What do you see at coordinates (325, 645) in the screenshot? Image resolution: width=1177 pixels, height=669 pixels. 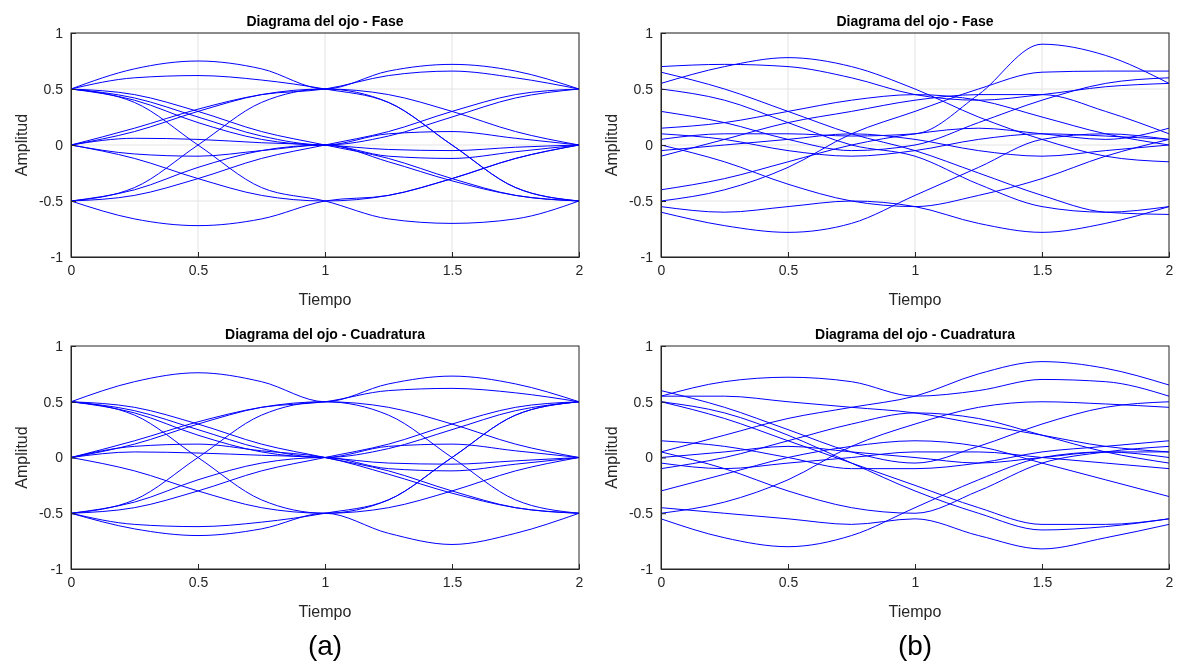 I see `text: (a)` at bounding box center [325, 645].